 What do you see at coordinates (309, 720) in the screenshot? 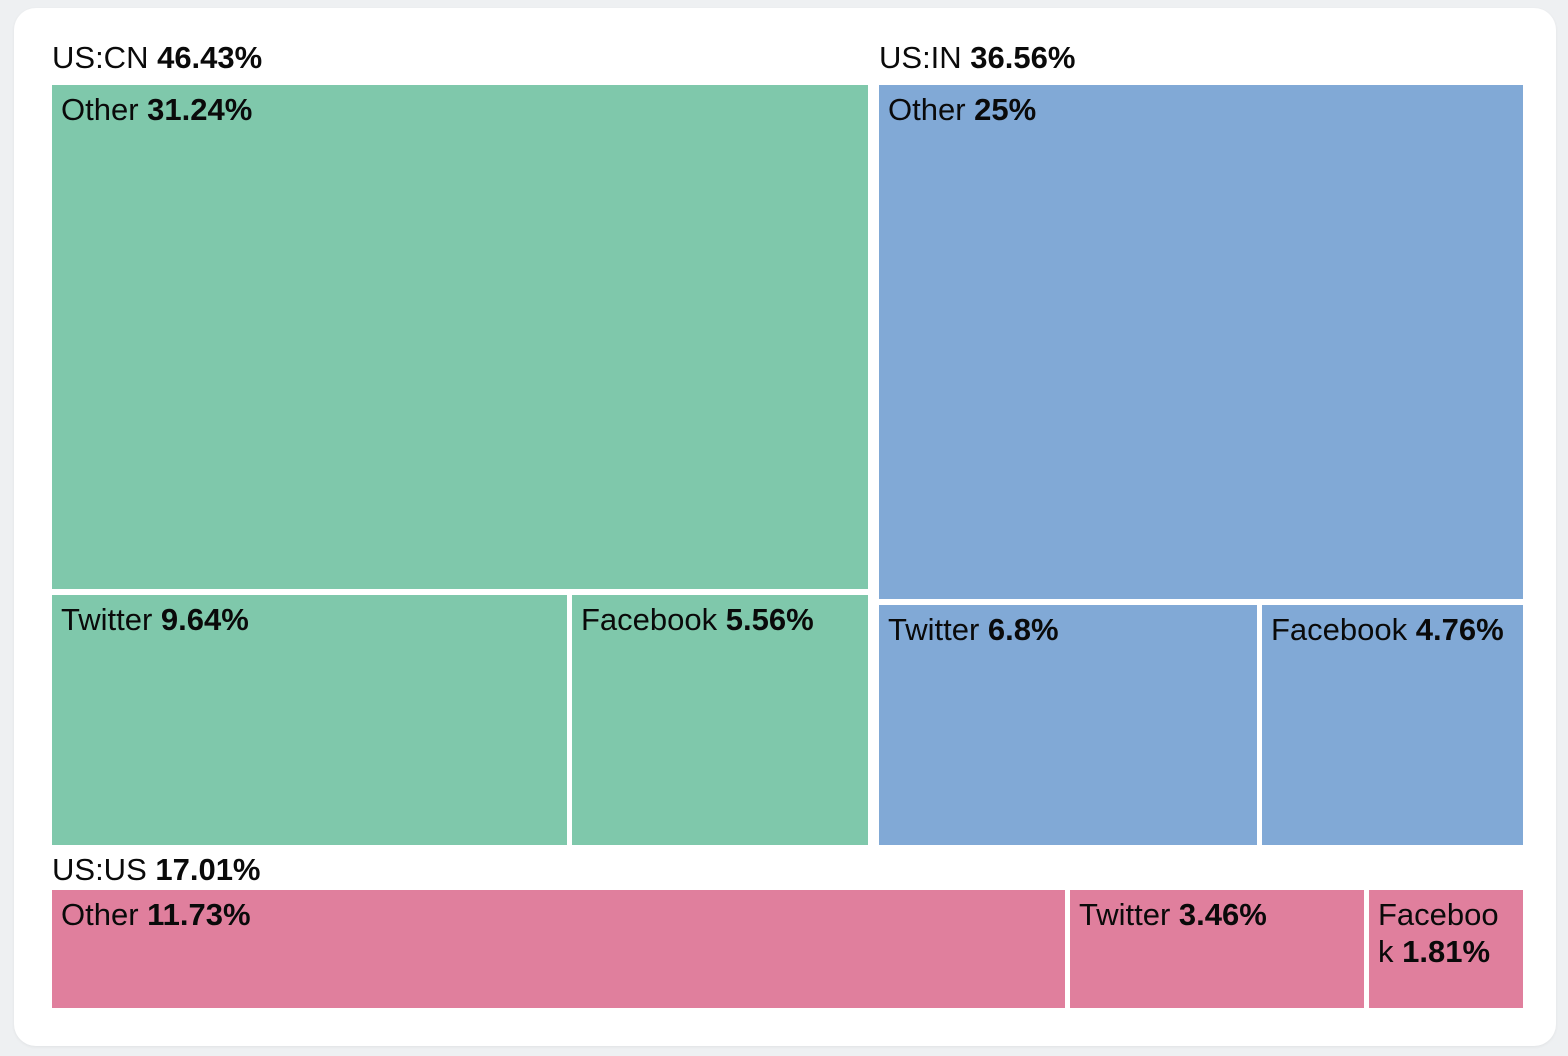
I see `treemap-cell-us-cn-twitter: Twitter 9.64%` at bounding box center [309, 720].